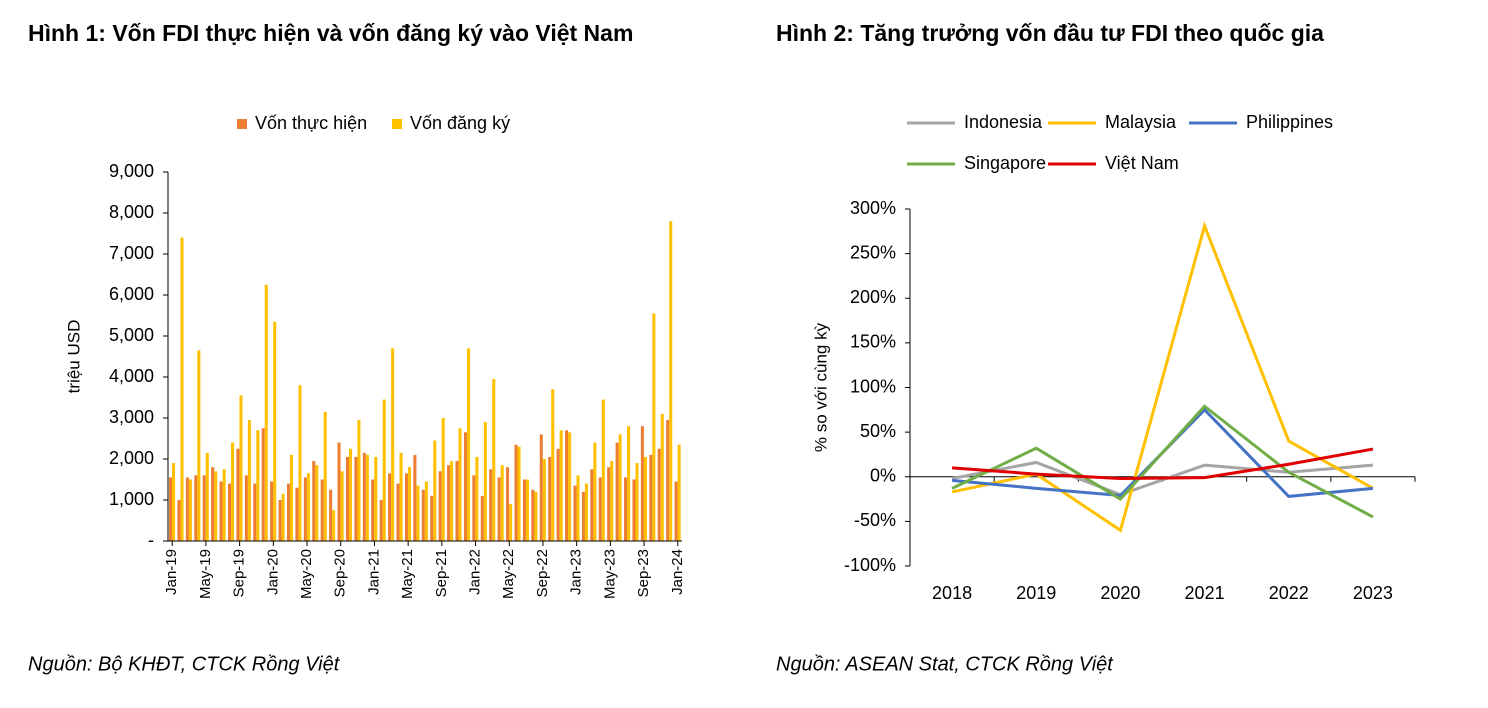 The image size is (1488, 708). What do you see at coordinates (184, 664) in the screenshot?
I see `source-note: Nguồn: Bộ KHĐT, CTCK Rồng Việt` at bounding box center [184, 664].